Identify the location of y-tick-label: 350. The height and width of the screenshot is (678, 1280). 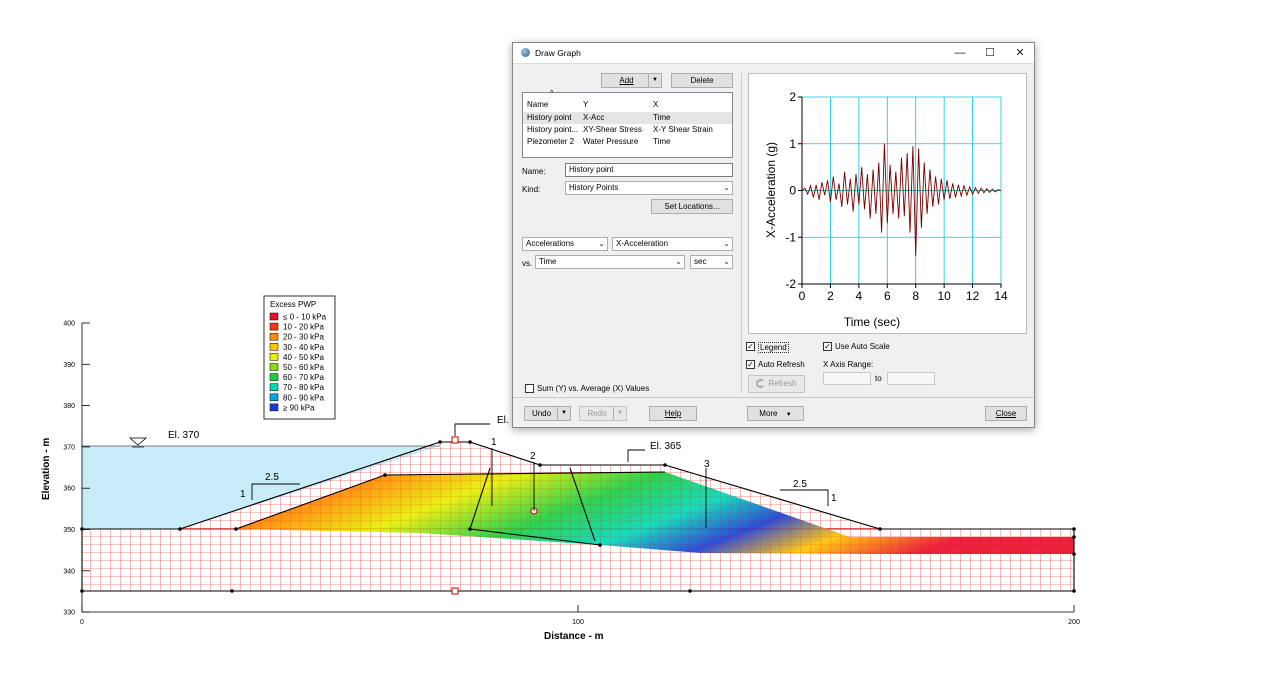
(69, 530).